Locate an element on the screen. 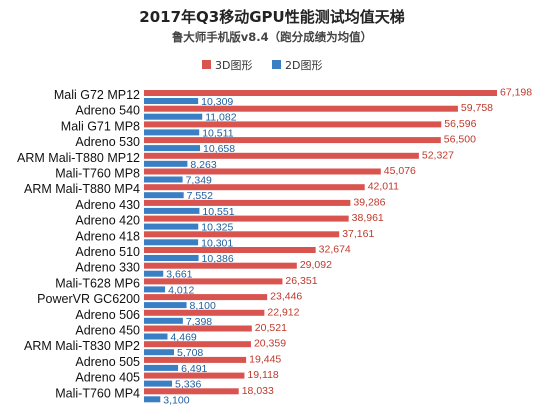 The width and height of the screenshot is (539, 417). value-label-3d: 56,596 is located at coordinates (460, 124).